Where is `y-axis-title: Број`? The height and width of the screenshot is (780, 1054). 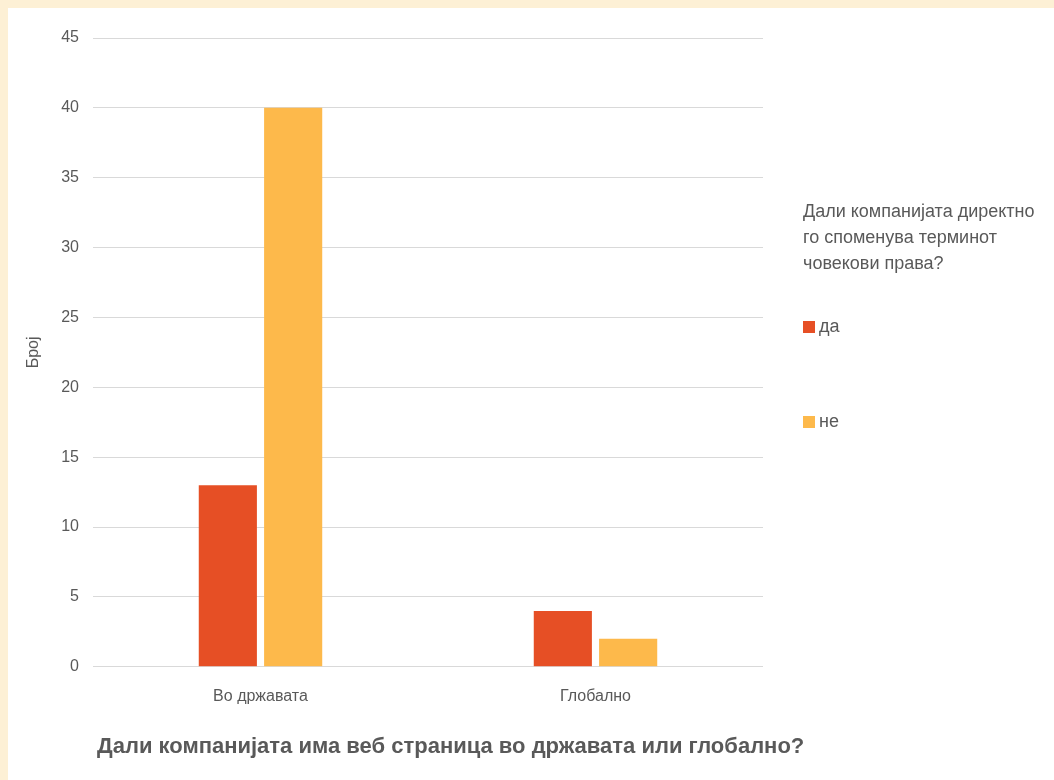 y-axis-title: Број is located at coordinates (33, 352).